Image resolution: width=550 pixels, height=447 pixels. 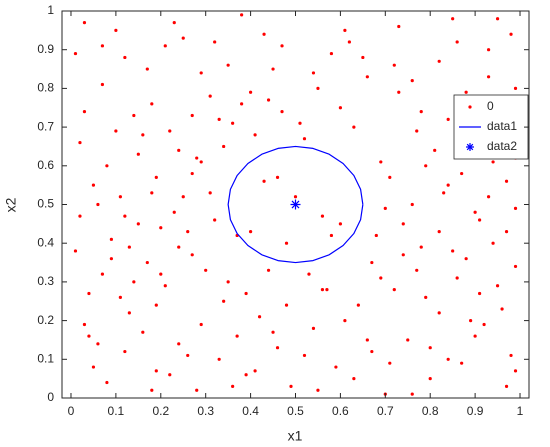 What do you see at coordinates (45, 165) in the screenshot?
I see `y-tick-label: 0.6` at bounding box center [45, 165].